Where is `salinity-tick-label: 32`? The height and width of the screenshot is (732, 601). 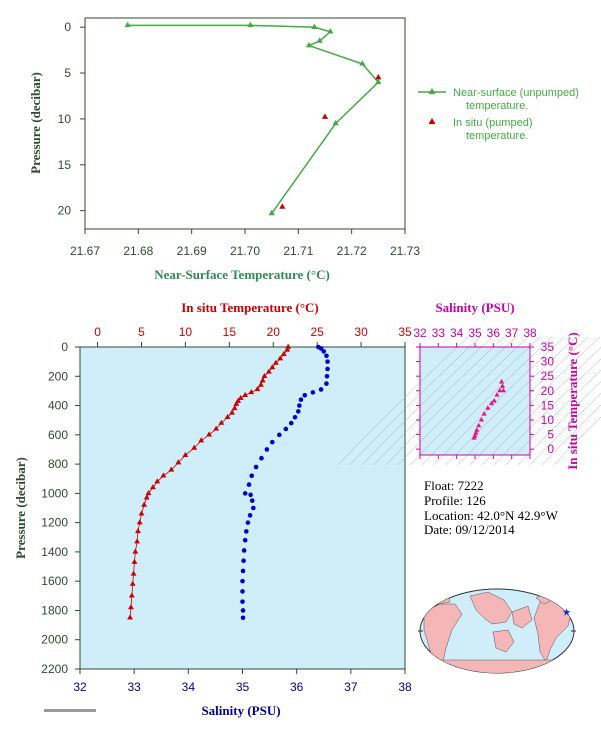 salinity-tick-label: 32 is located at coordinates (80, 687).